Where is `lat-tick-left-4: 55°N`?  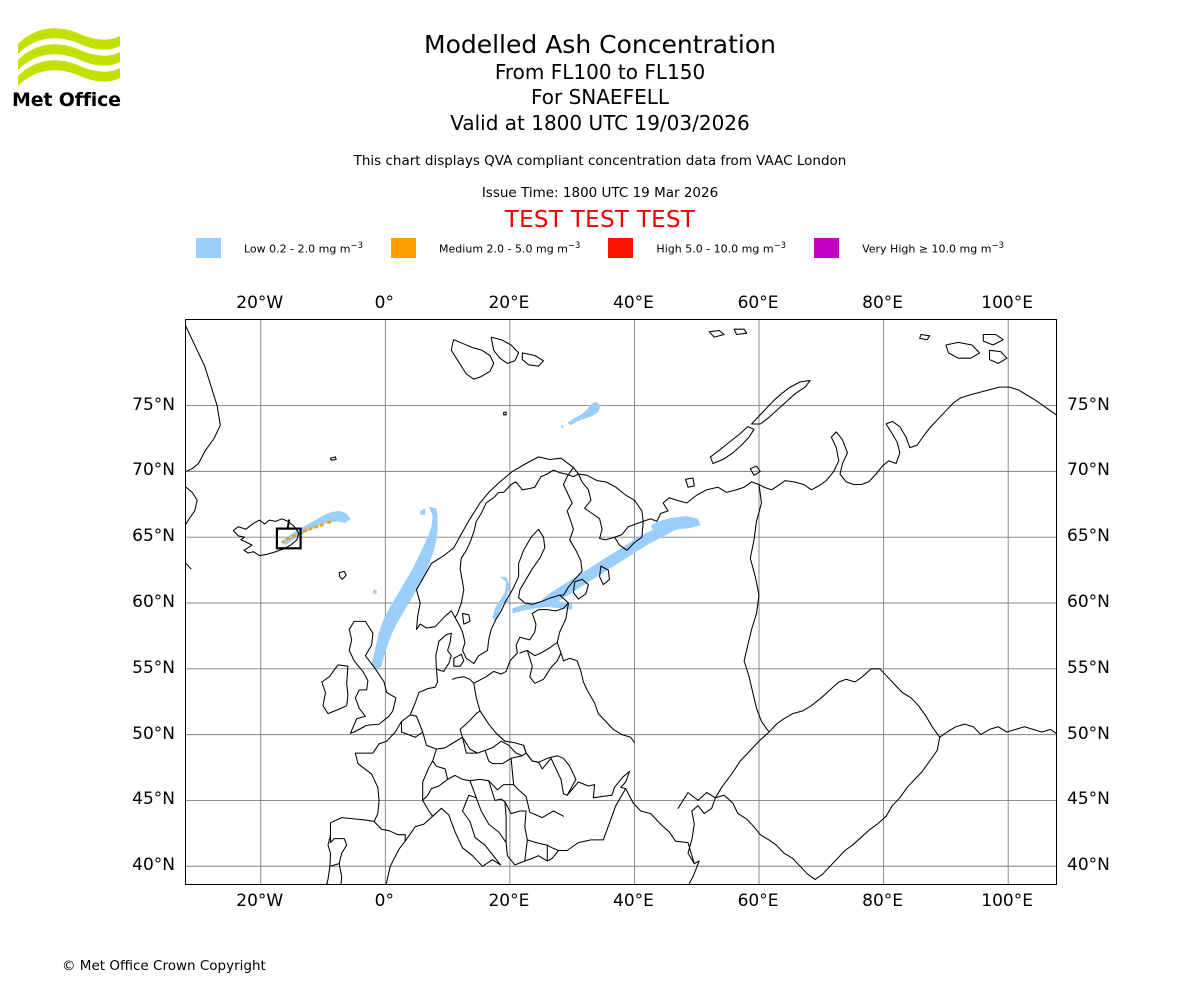
lat-tick-left-4: 55°N is located at coordinates (153, 667).